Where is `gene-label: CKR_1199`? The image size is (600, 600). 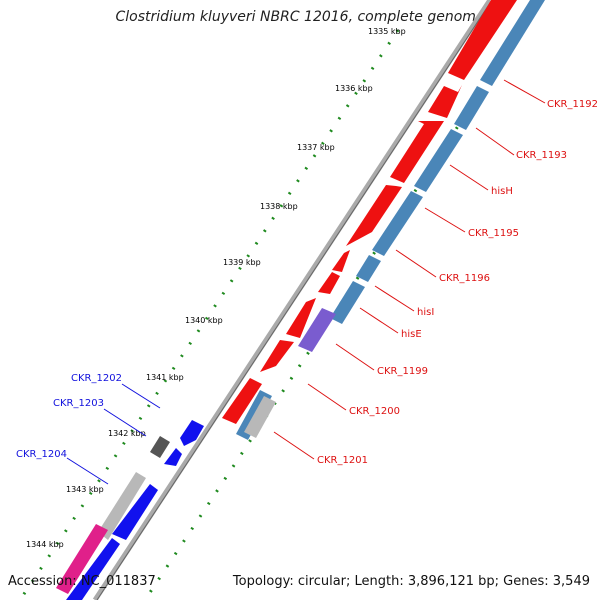 gene-label: CKR_1199 is located at coordinates (402, 371).